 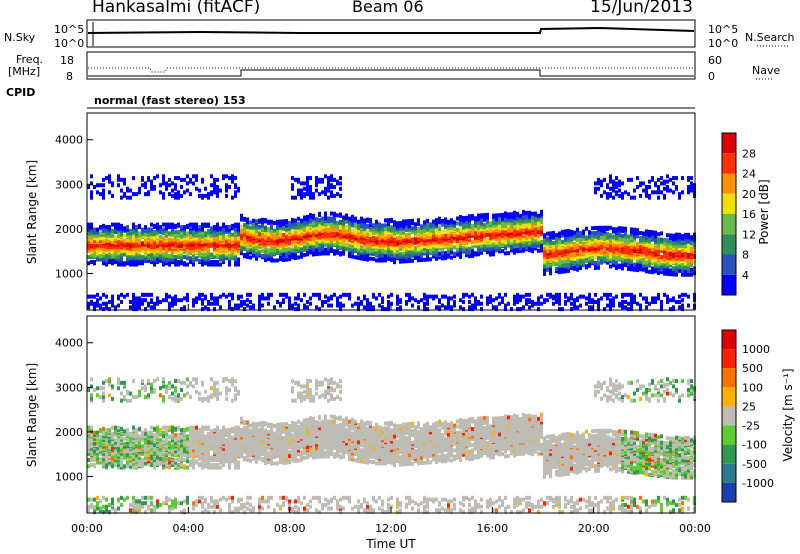 What do you see at coordinates (715, 60) in the screenshot?
I see `nave-tick-top: 60` at bounding box center [715, 60].